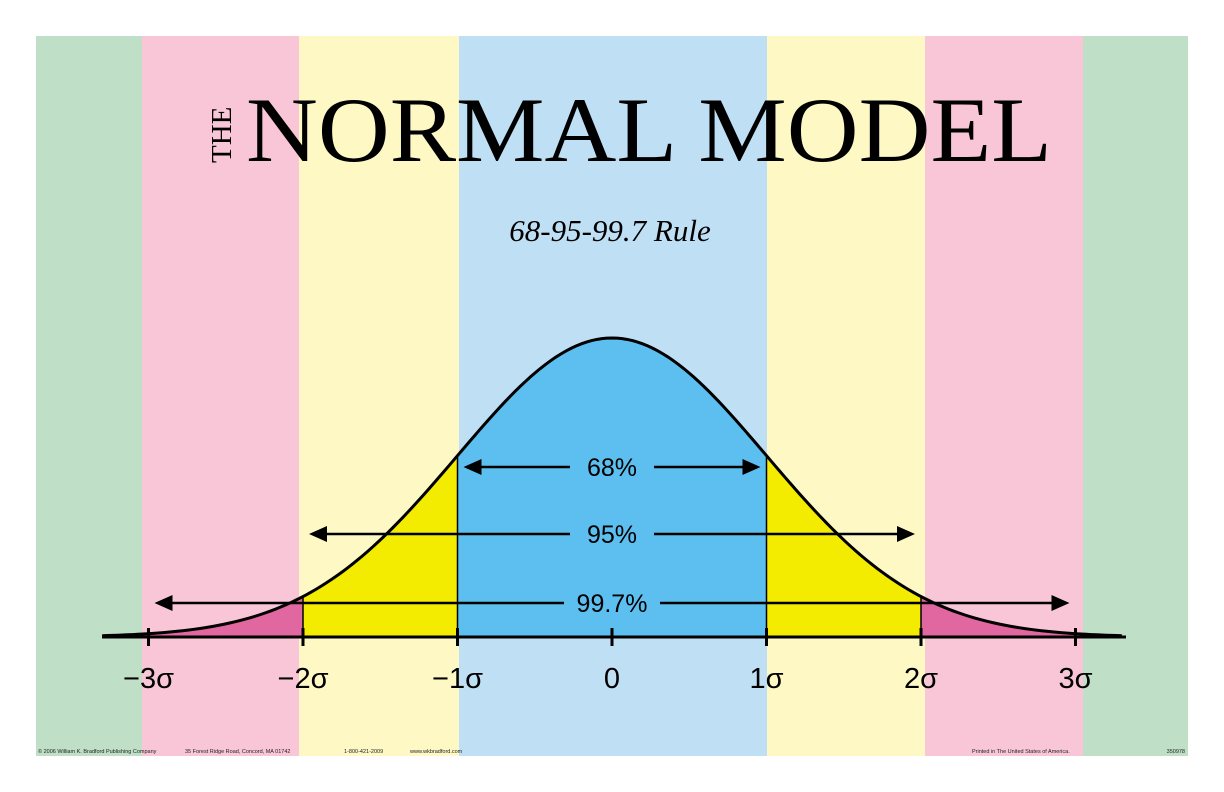  I want to click on axis-tick-labels: −3σ −2σ −1σ 0 1σ 2σ 3σ, so click(608, 679).